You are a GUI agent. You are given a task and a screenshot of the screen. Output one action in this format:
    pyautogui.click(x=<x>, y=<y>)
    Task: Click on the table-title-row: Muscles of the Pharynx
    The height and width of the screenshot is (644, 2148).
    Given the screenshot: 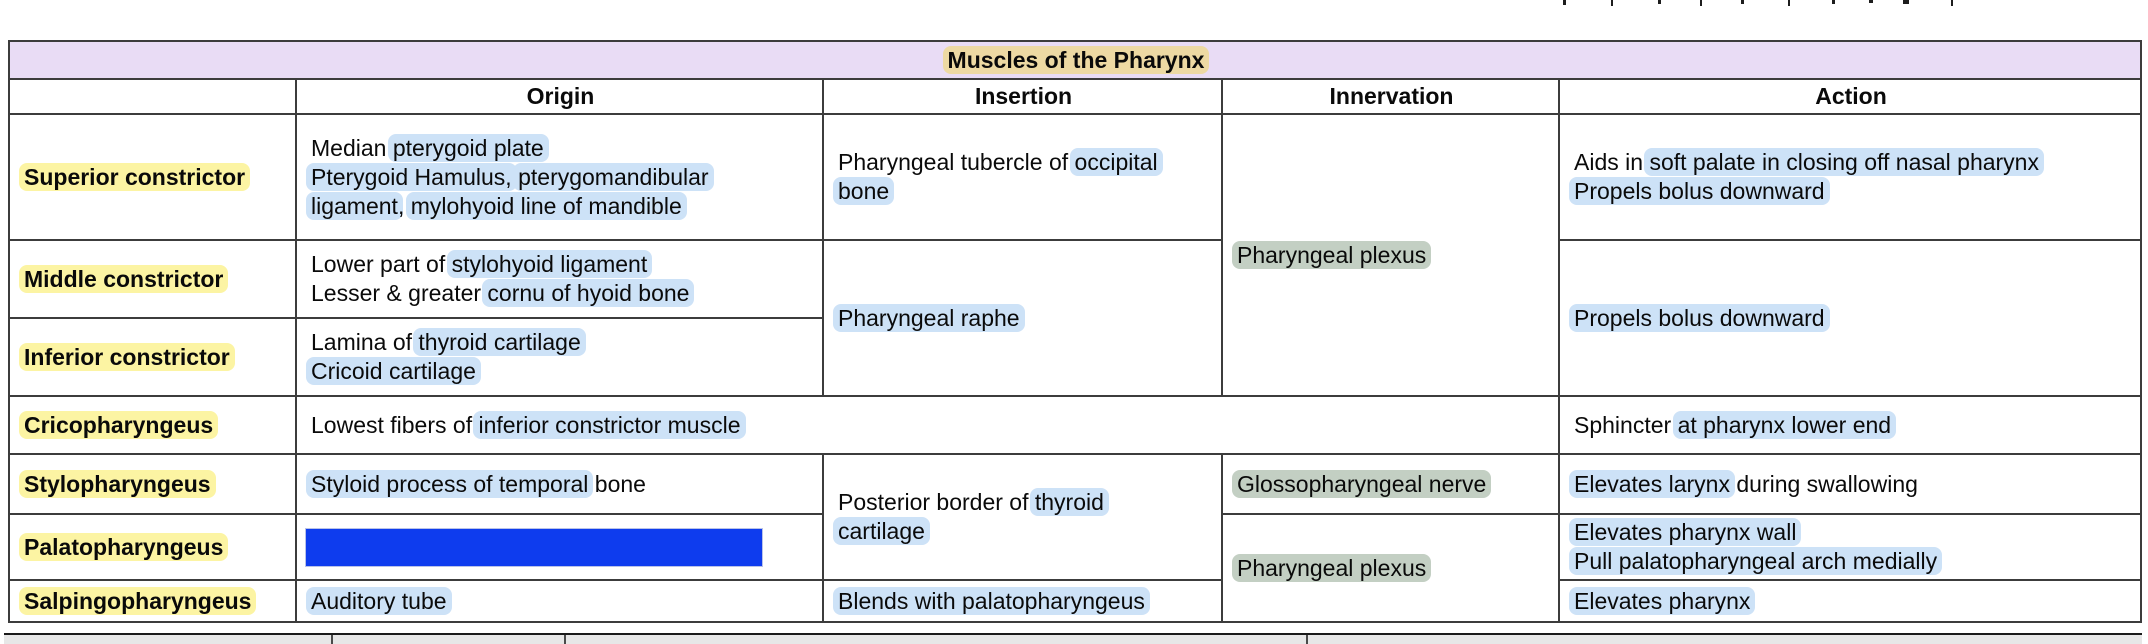 What is the action you would take?
    pyautogui.click(x=1075, y=60)
    